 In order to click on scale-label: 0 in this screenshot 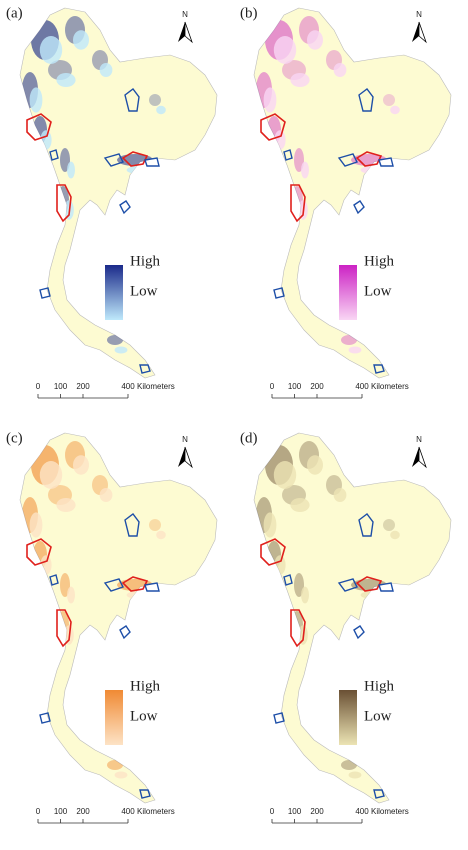, I will do `click(38, 386)`.